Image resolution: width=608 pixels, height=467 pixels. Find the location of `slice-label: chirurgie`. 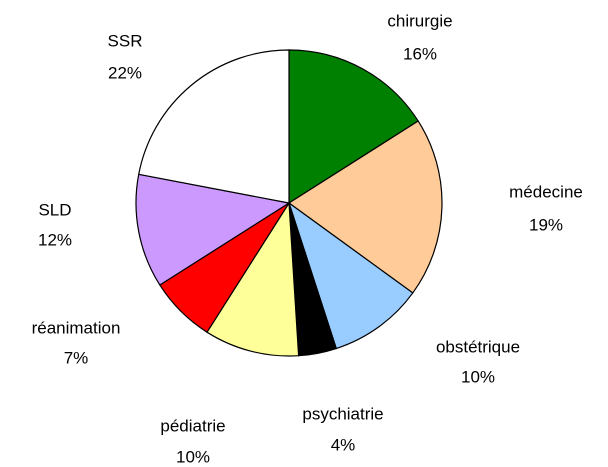

slice-label: chirurgie is located at coordinates (419, 20).